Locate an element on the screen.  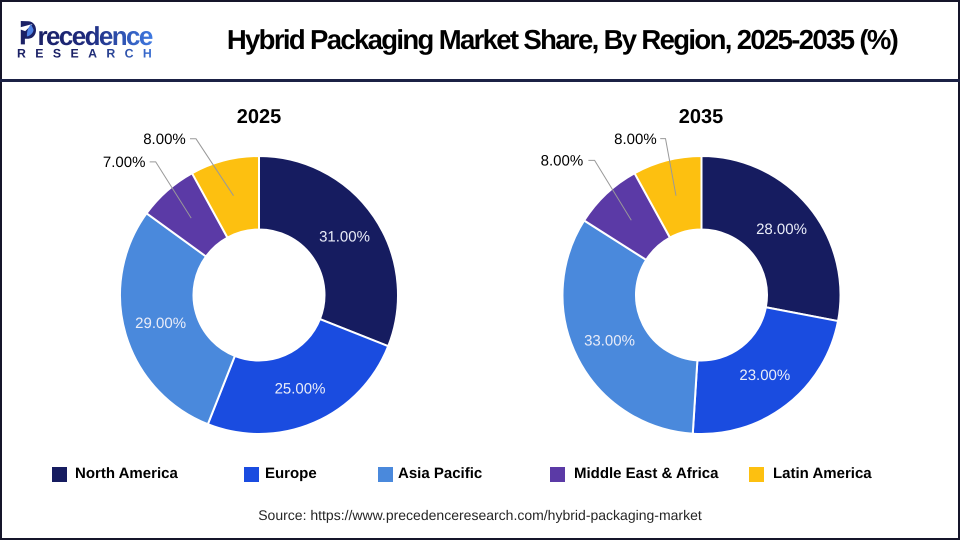
svg-text: 7.00% is located at coordinates (124, 162).